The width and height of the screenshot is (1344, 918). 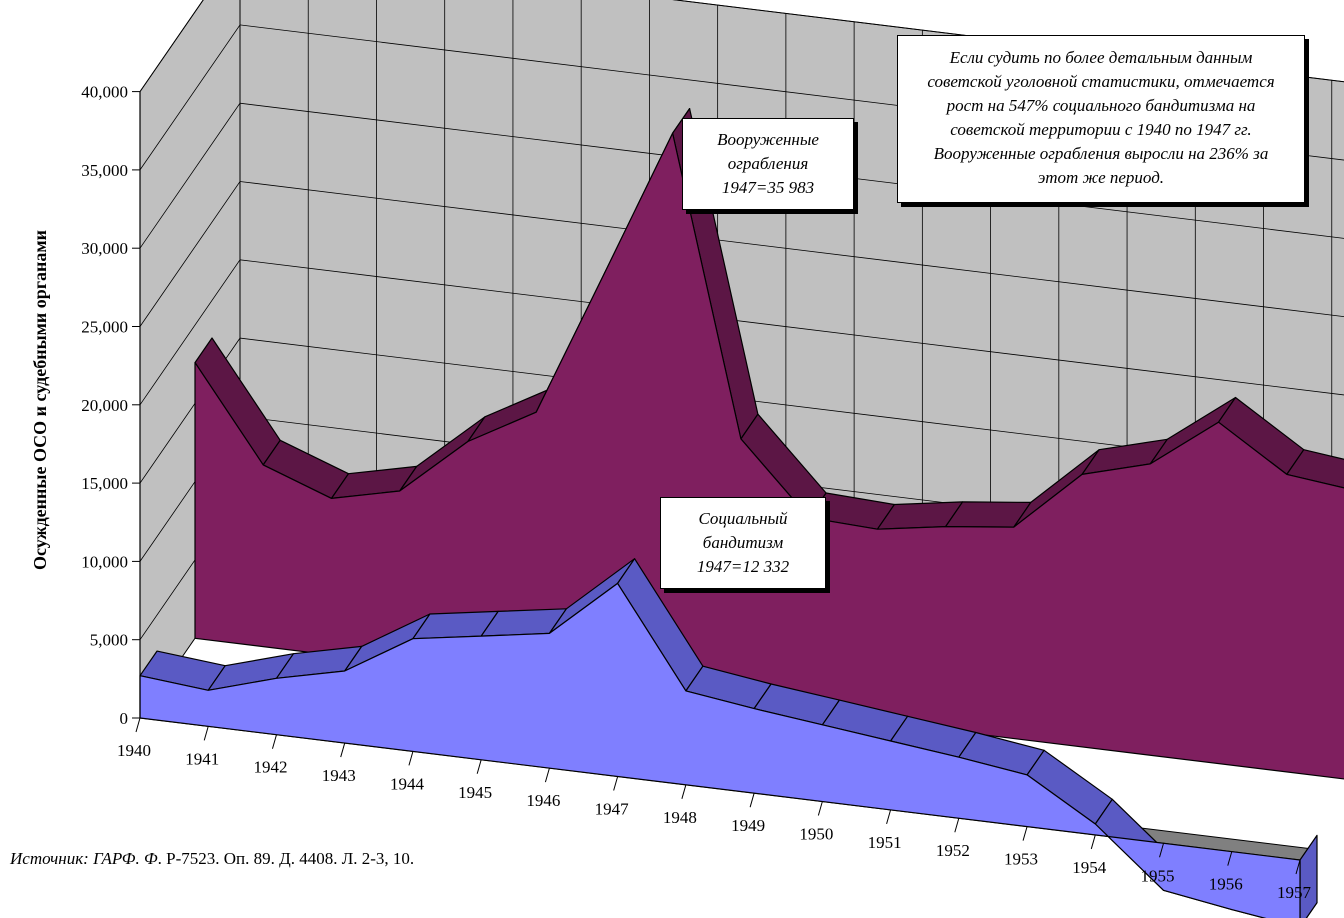 I want to click on x-tick-label: 1949, so click(x=748, y=825).